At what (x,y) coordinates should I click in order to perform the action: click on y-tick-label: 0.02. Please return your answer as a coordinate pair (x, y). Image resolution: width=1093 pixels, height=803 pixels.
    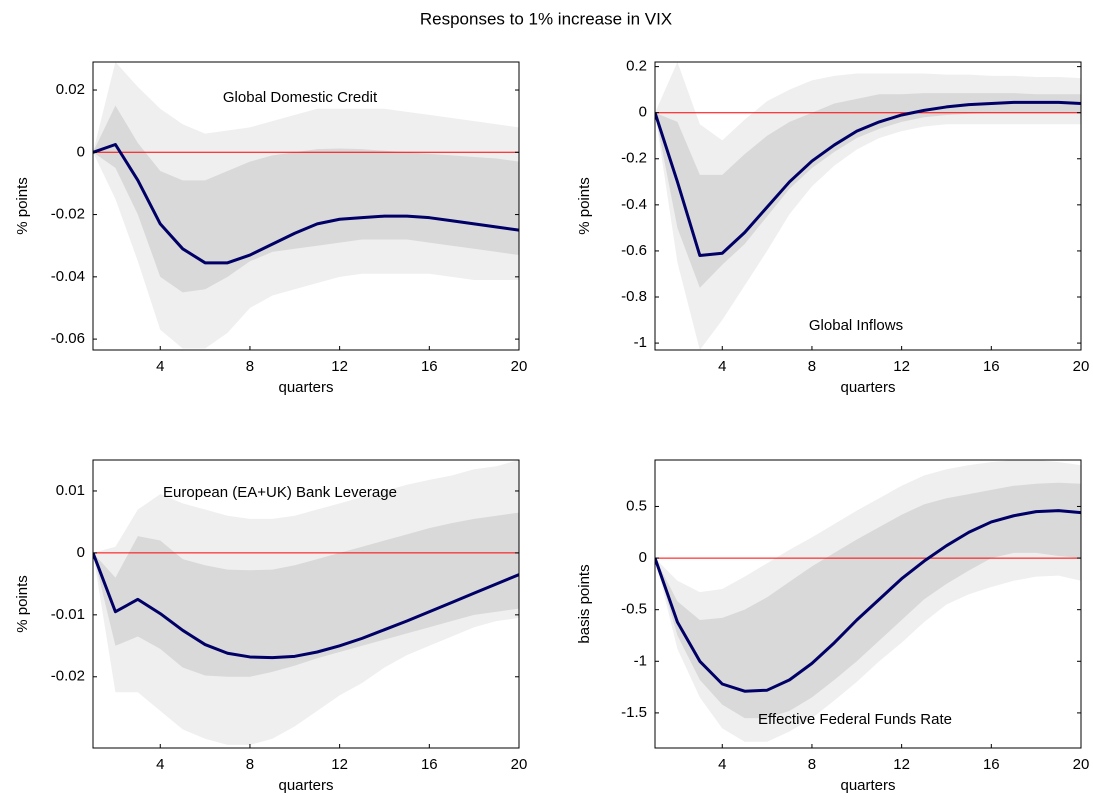
    Looking at the image, I should click on (70, 89).